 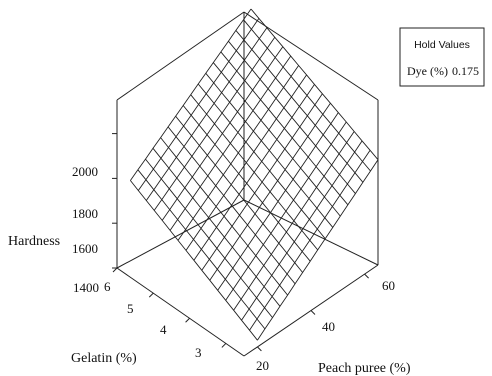 I want to click on z-tick-label: 2000, so click(x=85, y=171).